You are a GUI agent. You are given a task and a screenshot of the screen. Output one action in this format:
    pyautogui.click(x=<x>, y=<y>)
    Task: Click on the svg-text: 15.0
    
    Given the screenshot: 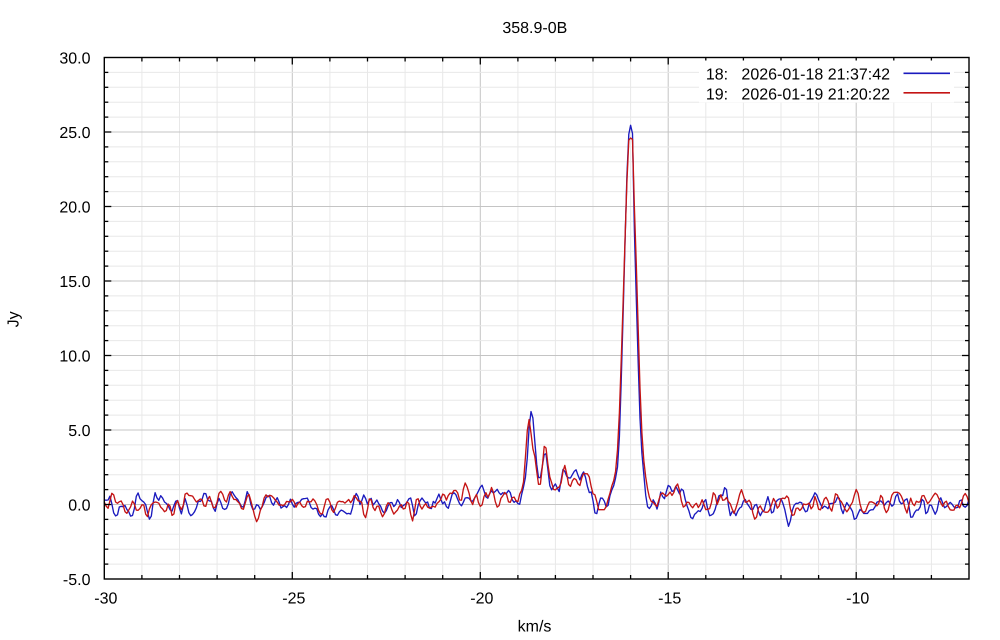 What is the action you would take?
    pyautogui.click(x=74, y=282)
    